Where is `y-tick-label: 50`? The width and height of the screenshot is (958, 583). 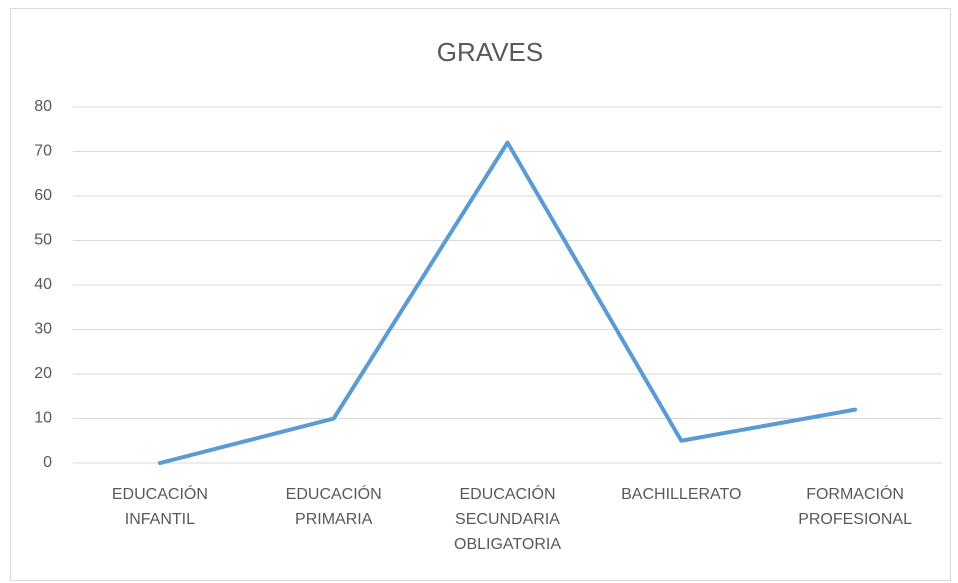 y-tick-label: 50 is located at coordinates (43, 240).